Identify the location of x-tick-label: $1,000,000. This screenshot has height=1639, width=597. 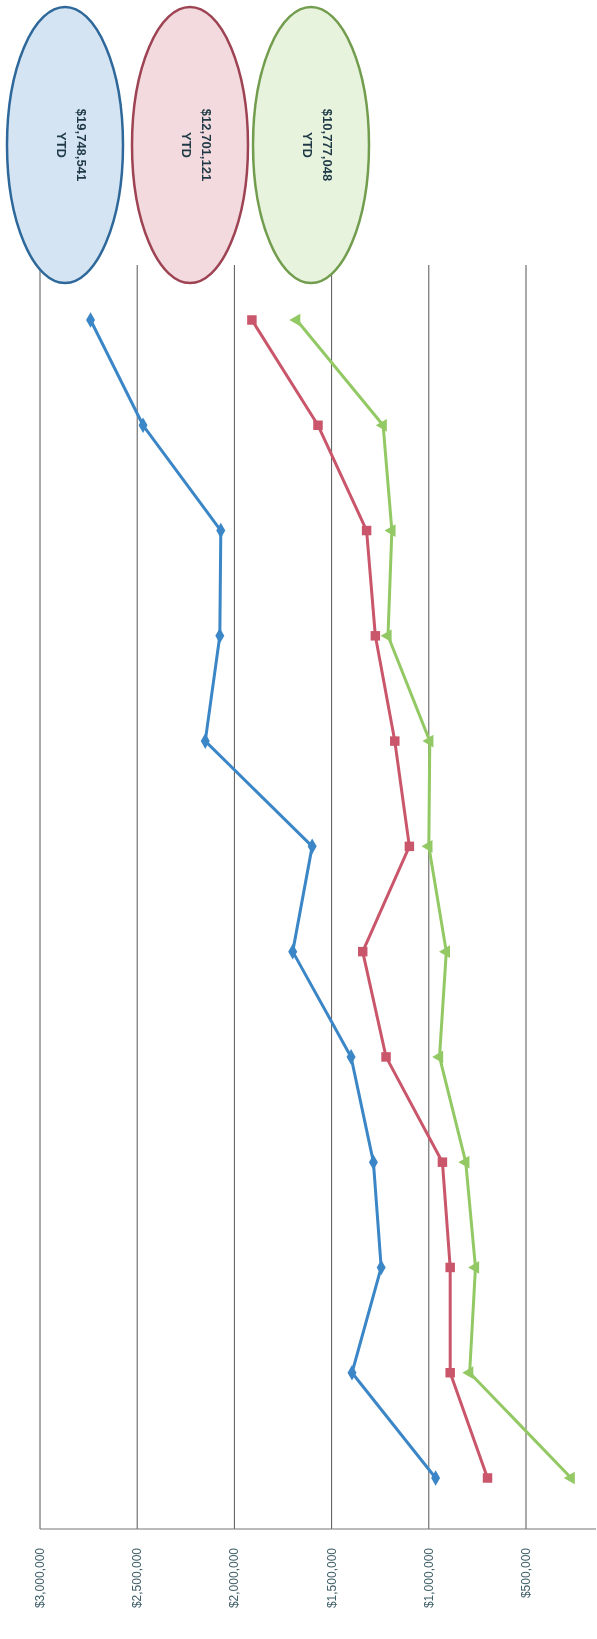
(428, 1578).